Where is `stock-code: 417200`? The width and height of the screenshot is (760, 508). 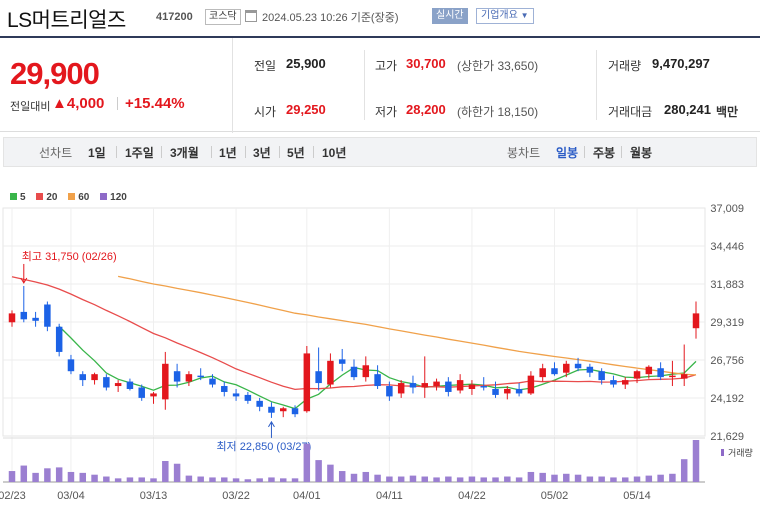
stock-code: 417200 is located at coordinates (174, 17).